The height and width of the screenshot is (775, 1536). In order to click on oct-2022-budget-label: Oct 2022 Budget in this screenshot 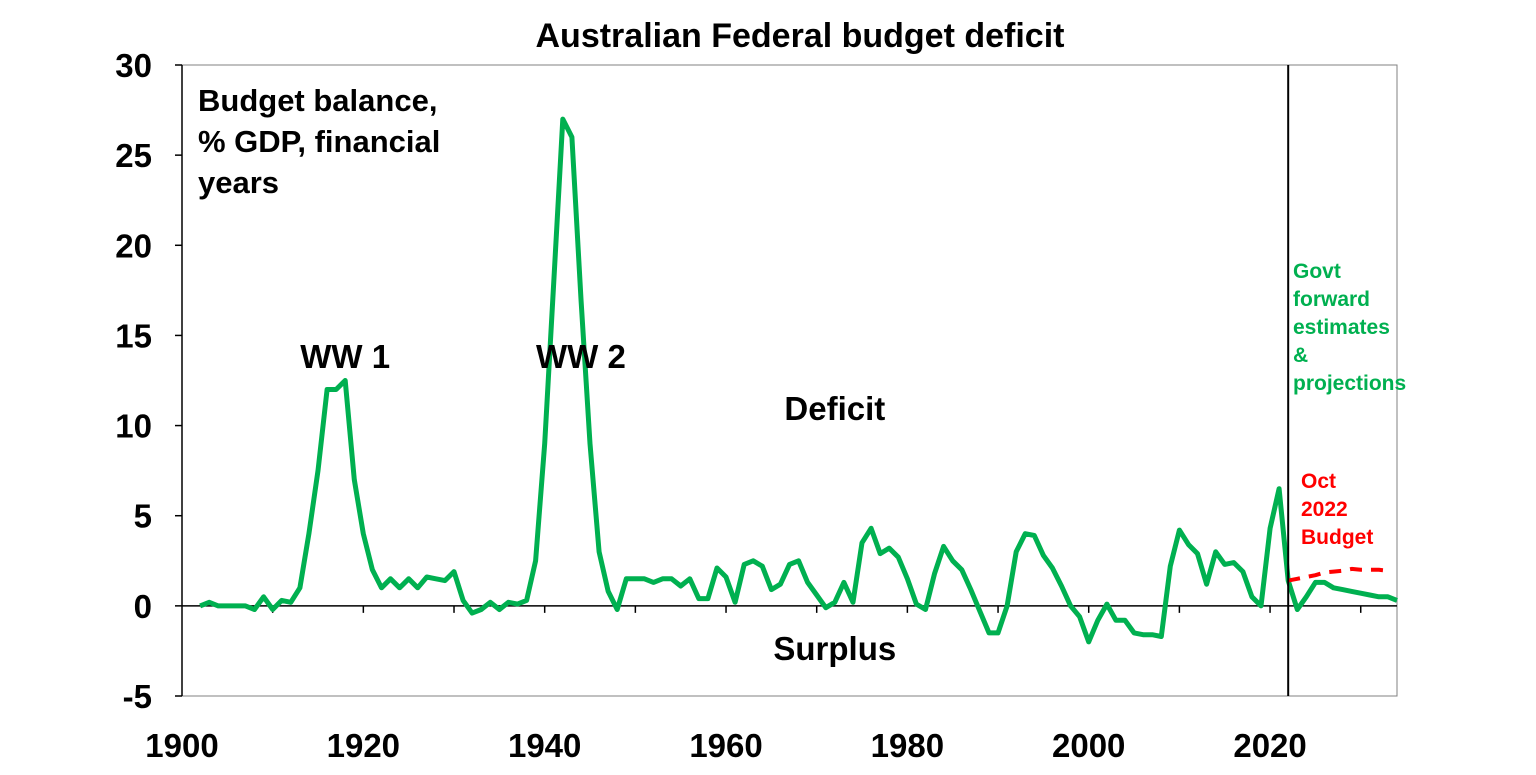, I will do `click(1337, 509)`.